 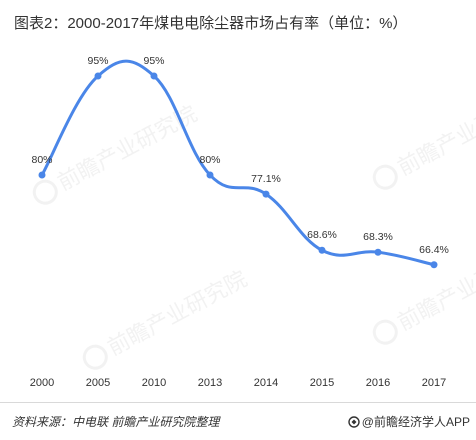 What do you see at coordinates (434, 265) in the screenshot?
I see `data-point-2017` at bounding box center [434, 265].